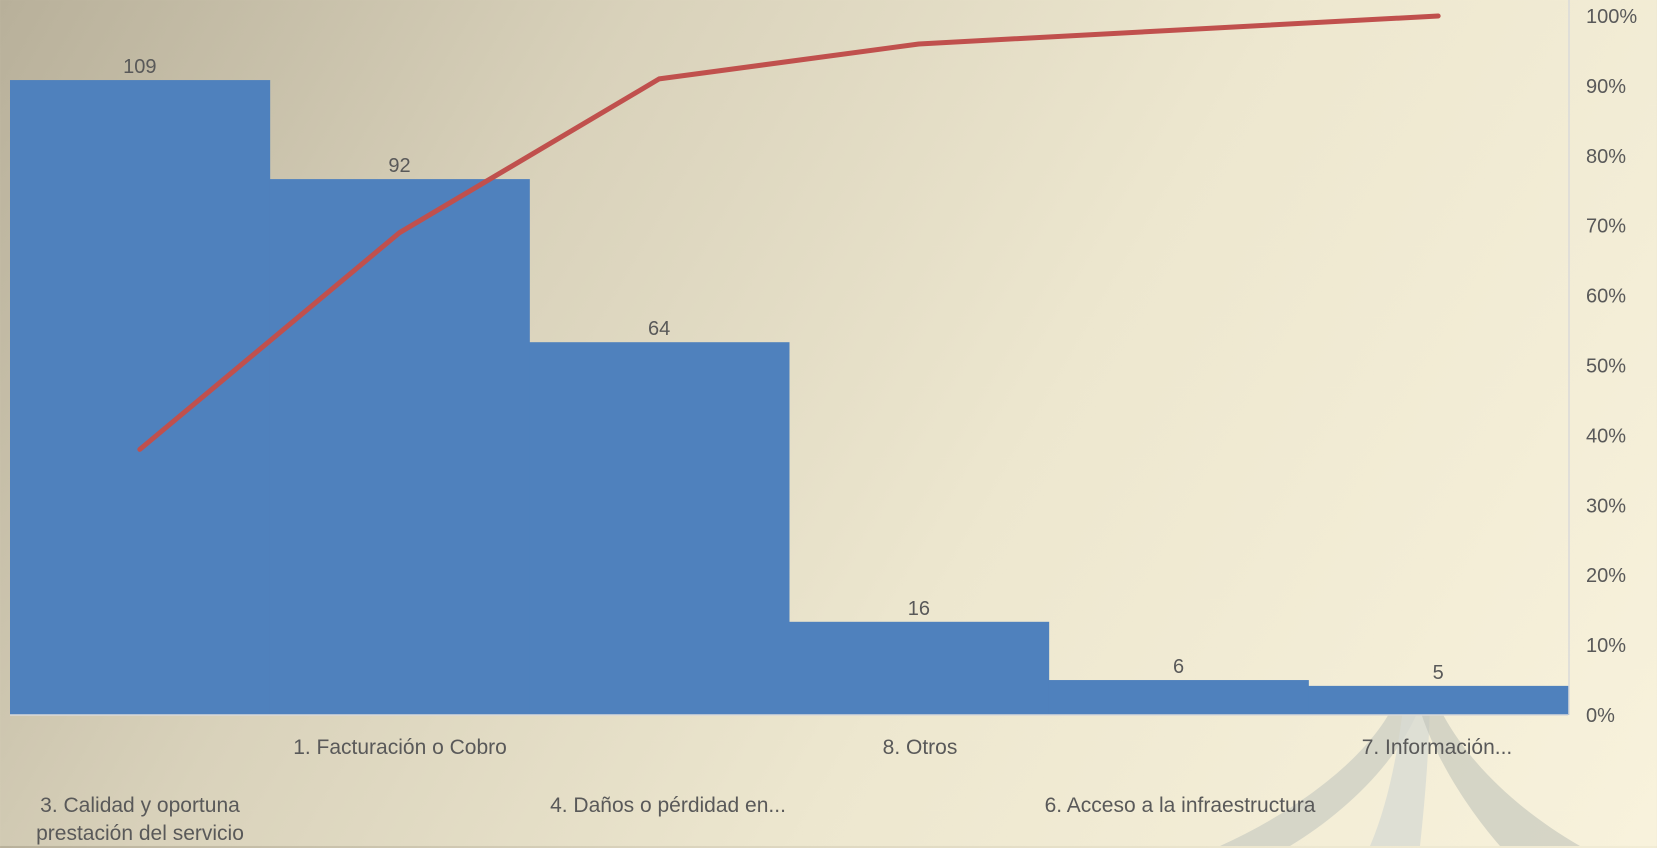 The image size is (1657, 848). What do you see at coordinates (399, 166) in the screenshot?
I see `bar-value-label: 92` at bounding box center [399, 166].